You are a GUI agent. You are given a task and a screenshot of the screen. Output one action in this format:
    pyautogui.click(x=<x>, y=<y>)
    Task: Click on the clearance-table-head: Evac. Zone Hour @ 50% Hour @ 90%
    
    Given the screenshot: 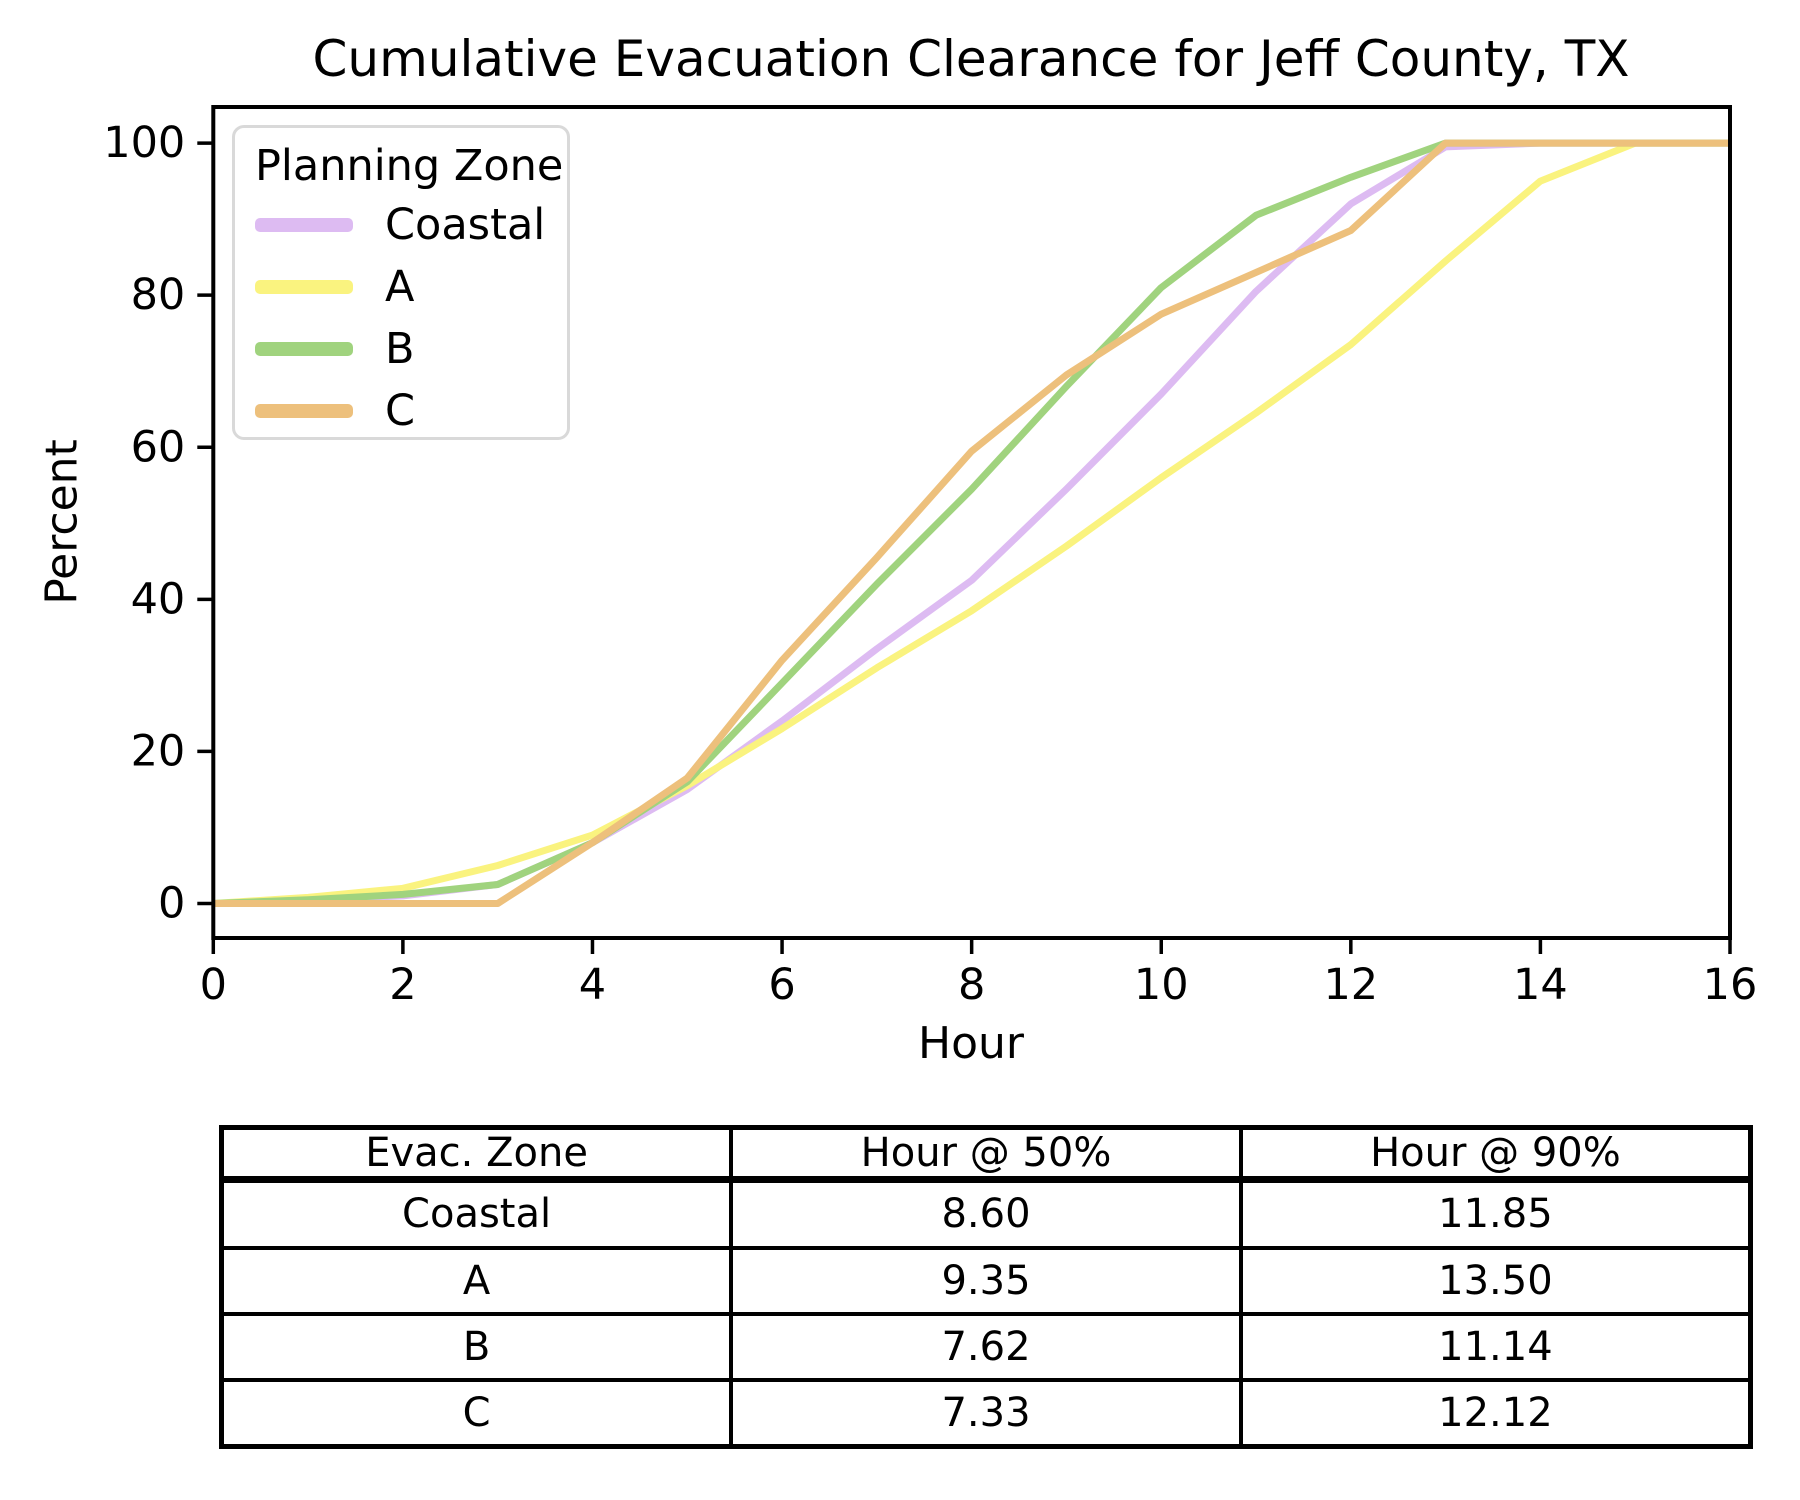 What is the action you would take?
    pyautogui.click(x=986, y=1154)
    